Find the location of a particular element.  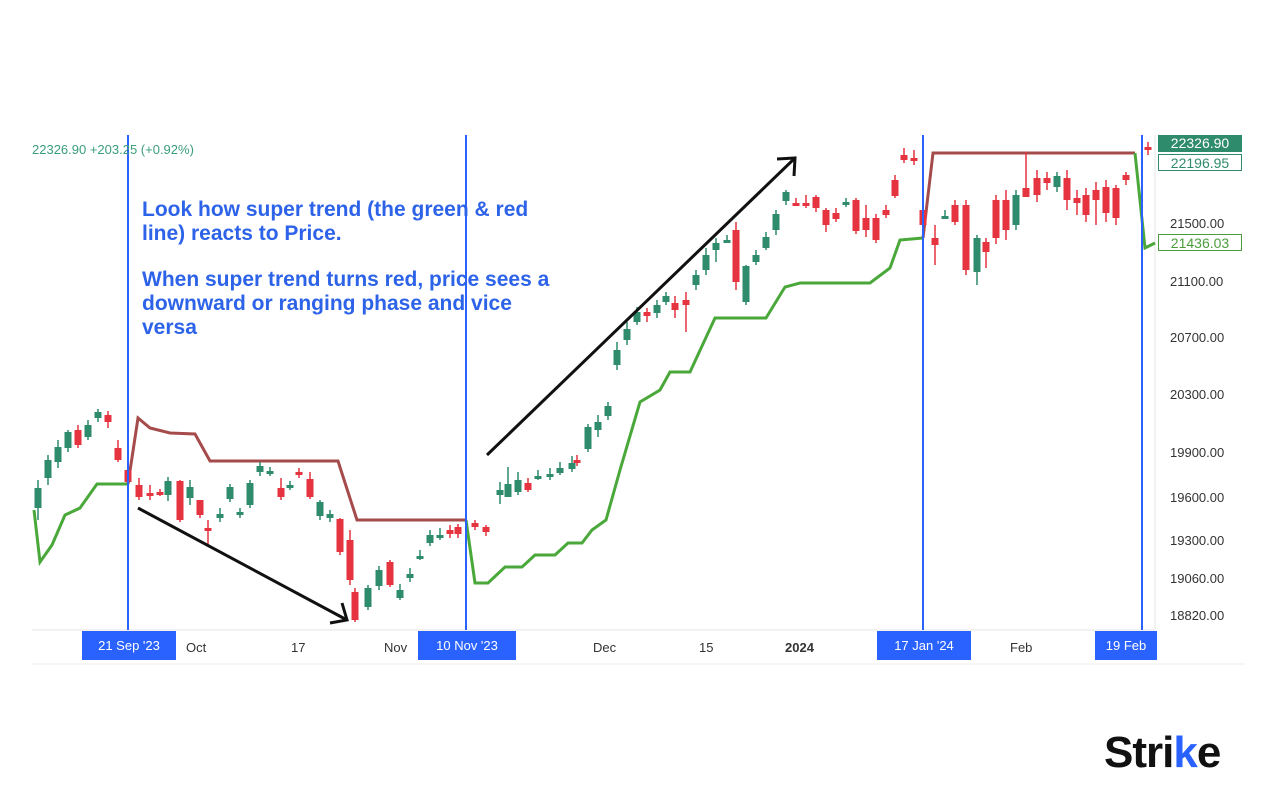

downtrend-arrow is located at coordinates (243, 565).